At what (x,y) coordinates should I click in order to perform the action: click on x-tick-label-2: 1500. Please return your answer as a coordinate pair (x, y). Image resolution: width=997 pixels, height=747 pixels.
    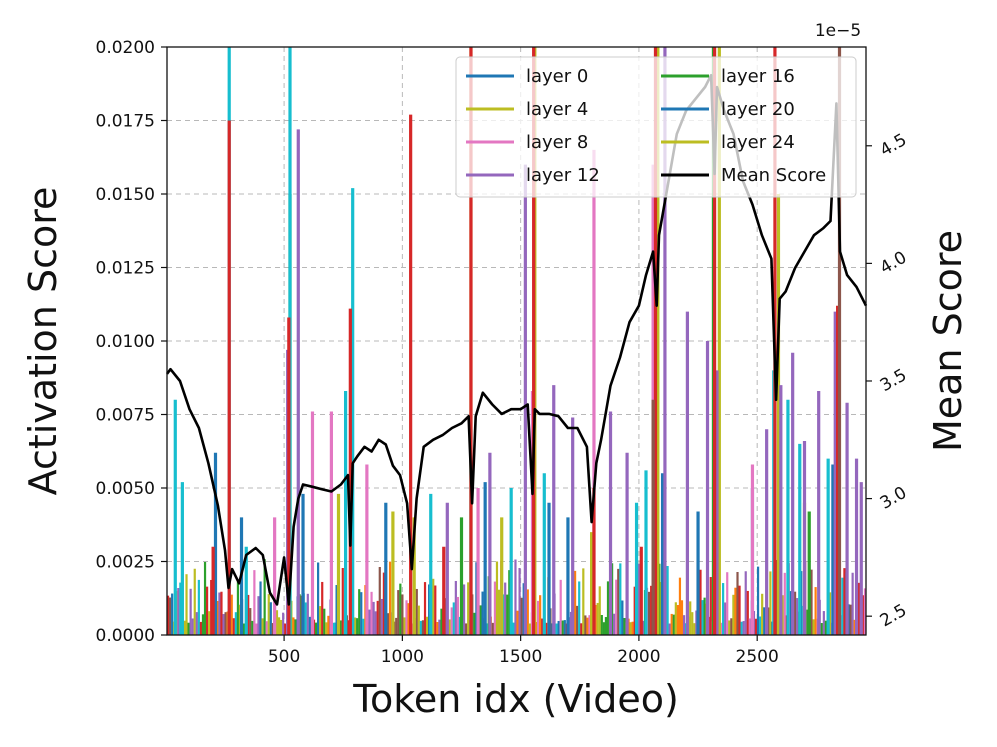
    Looking at the image, I should click on (520, 657).